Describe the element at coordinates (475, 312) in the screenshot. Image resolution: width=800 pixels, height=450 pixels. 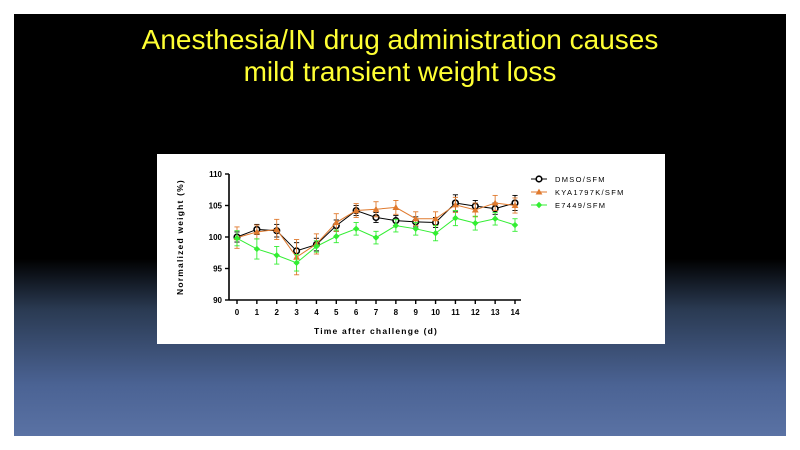
I see `x-tick-label: 12` at that location.